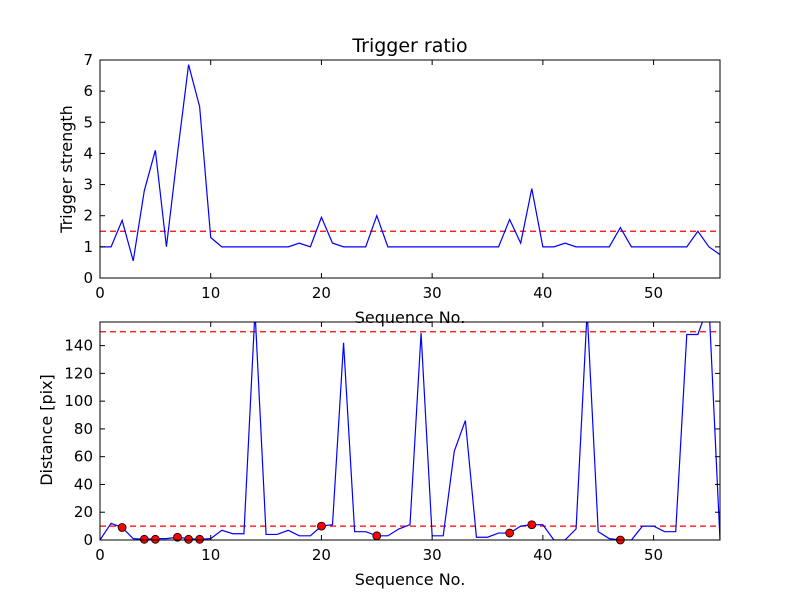 The height and width of the screenshot is (600, 800). What do you see at coordinates (83, 484) in the screenshot?
I see `bottom-chart-ytick-label: 40` at bounding box center [83, 484].